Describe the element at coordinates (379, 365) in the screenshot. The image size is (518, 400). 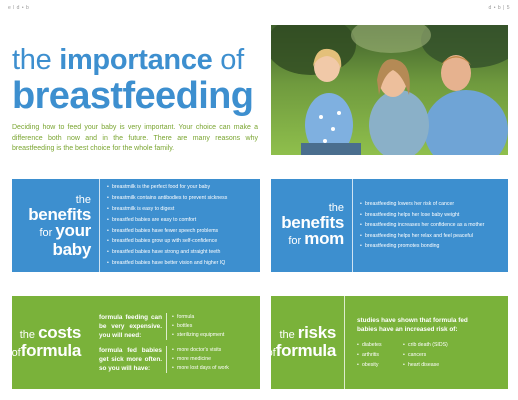
I see `list-item: obesity` at that location.